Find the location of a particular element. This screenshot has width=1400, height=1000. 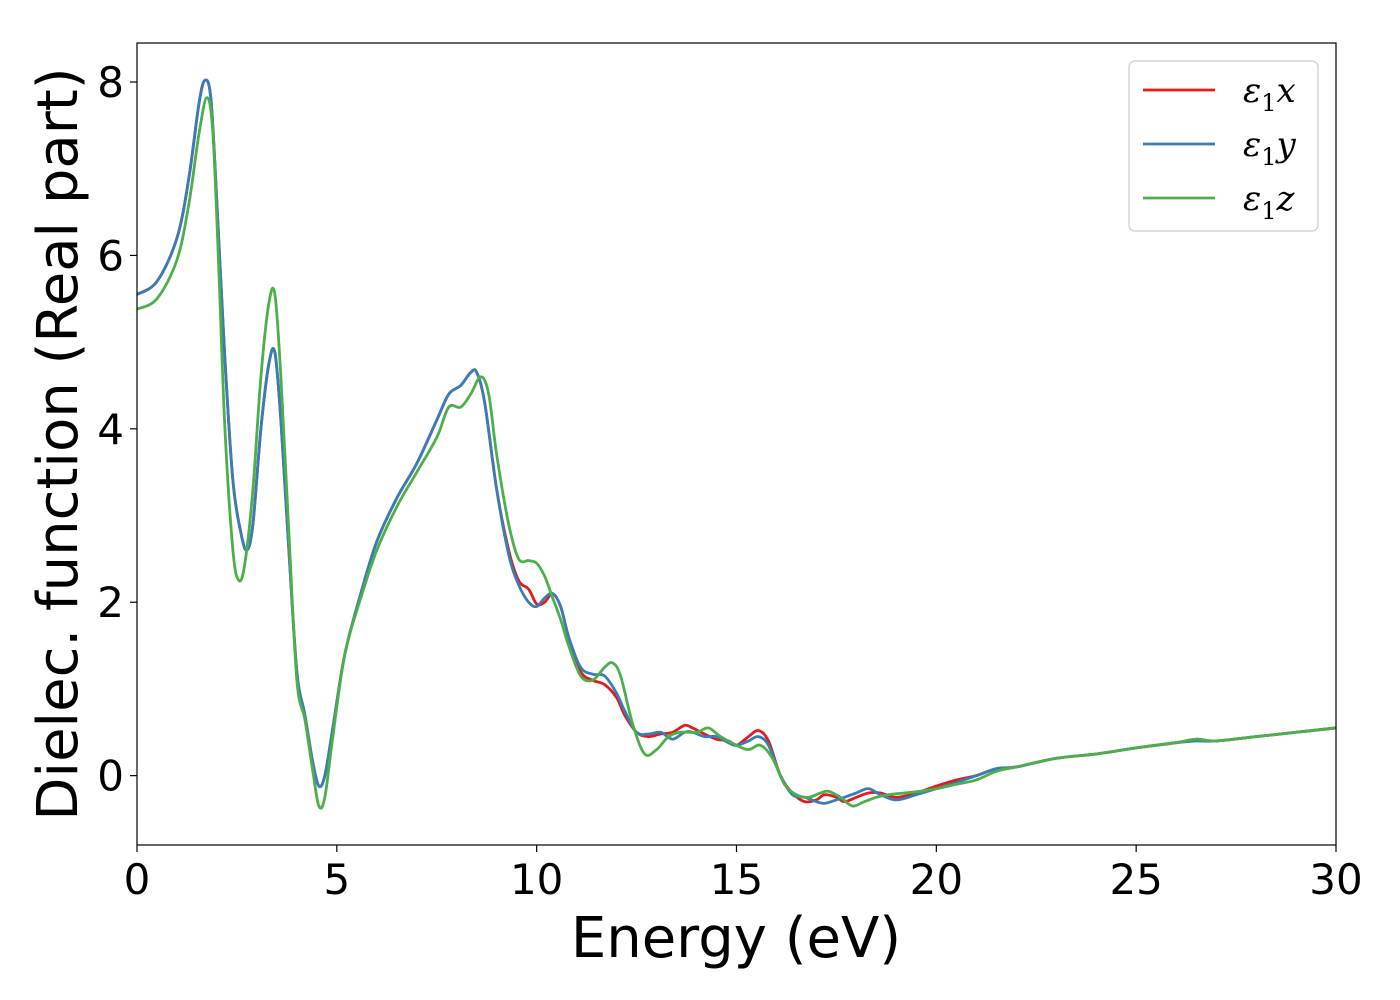

y-tick-label: 8 is located at coordinates (110, 82).